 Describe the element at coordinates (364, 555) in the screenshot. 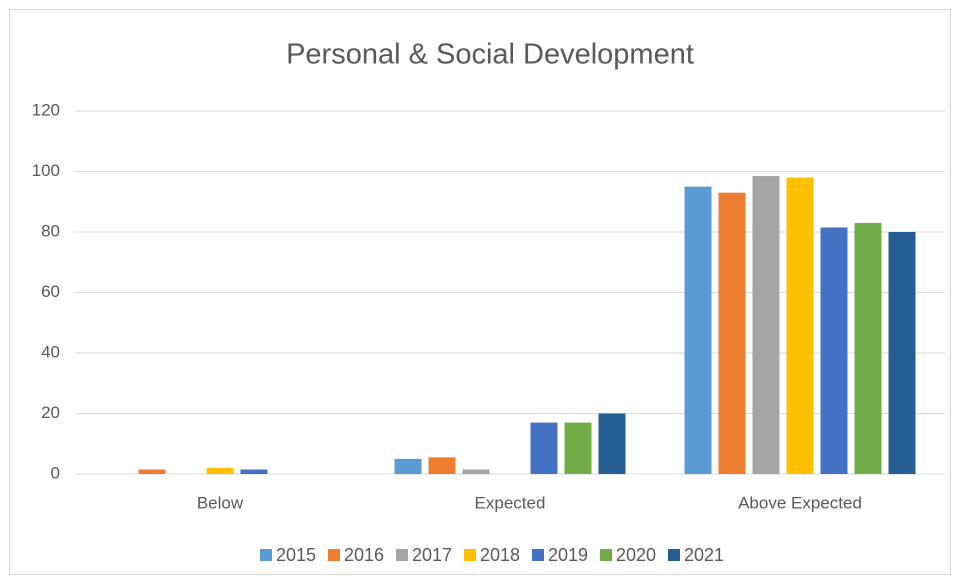

I see `legend-label: 2016` at that location.